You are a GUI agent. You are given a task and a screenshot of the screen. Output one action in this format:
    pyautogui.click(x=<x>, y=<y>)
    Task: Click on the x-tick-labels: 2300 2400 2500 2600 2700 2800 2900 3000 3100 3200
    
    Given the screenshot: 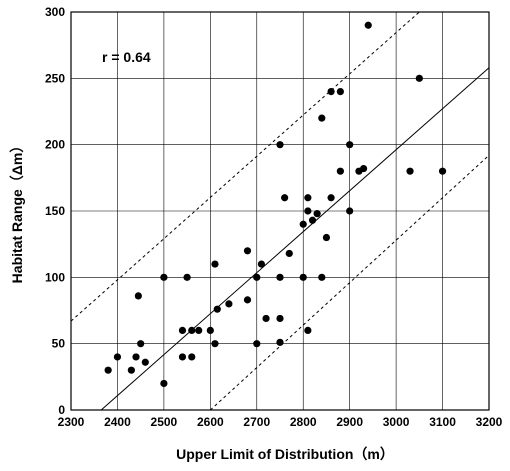 What is the action you would take?
    pyautogui.click(x=280, y=422)
    